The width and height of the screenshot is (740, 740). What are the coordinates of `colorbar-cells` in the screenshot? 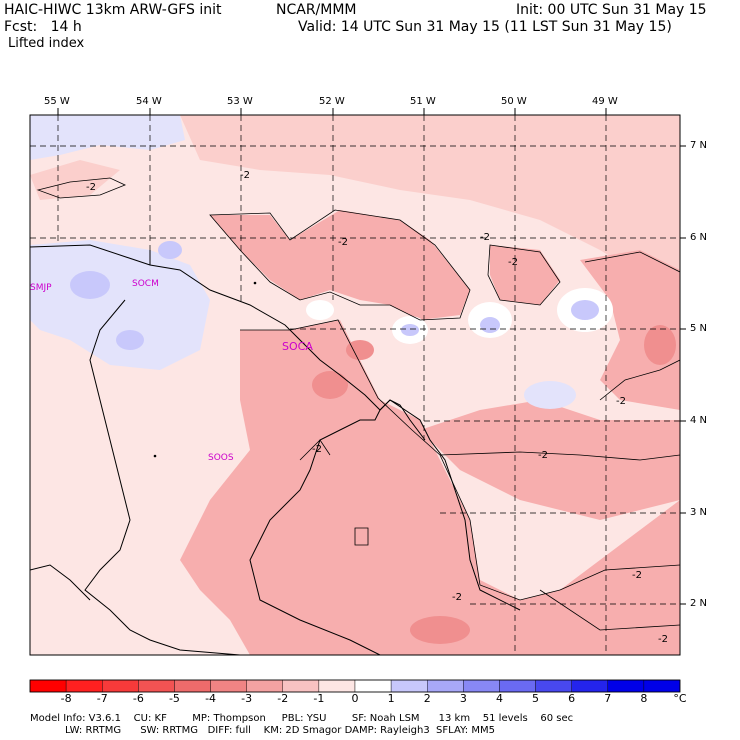 It's located at (355, 686).